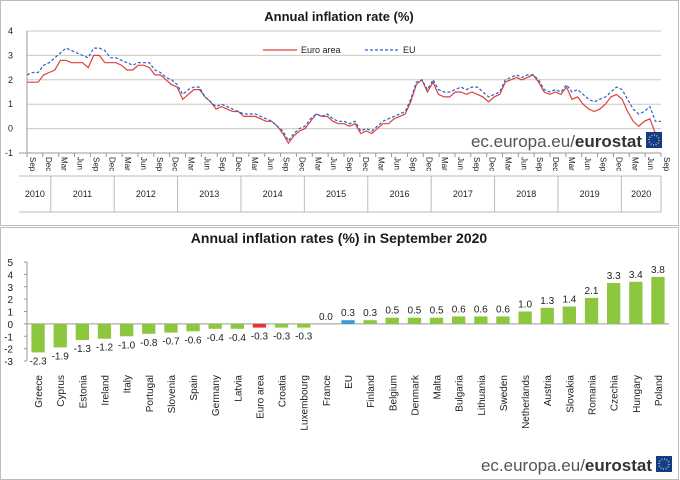  What do you see at coordinates (171, 328) in the screenshot?
I see `bar-slovenia` at bounding box center [171, 328].